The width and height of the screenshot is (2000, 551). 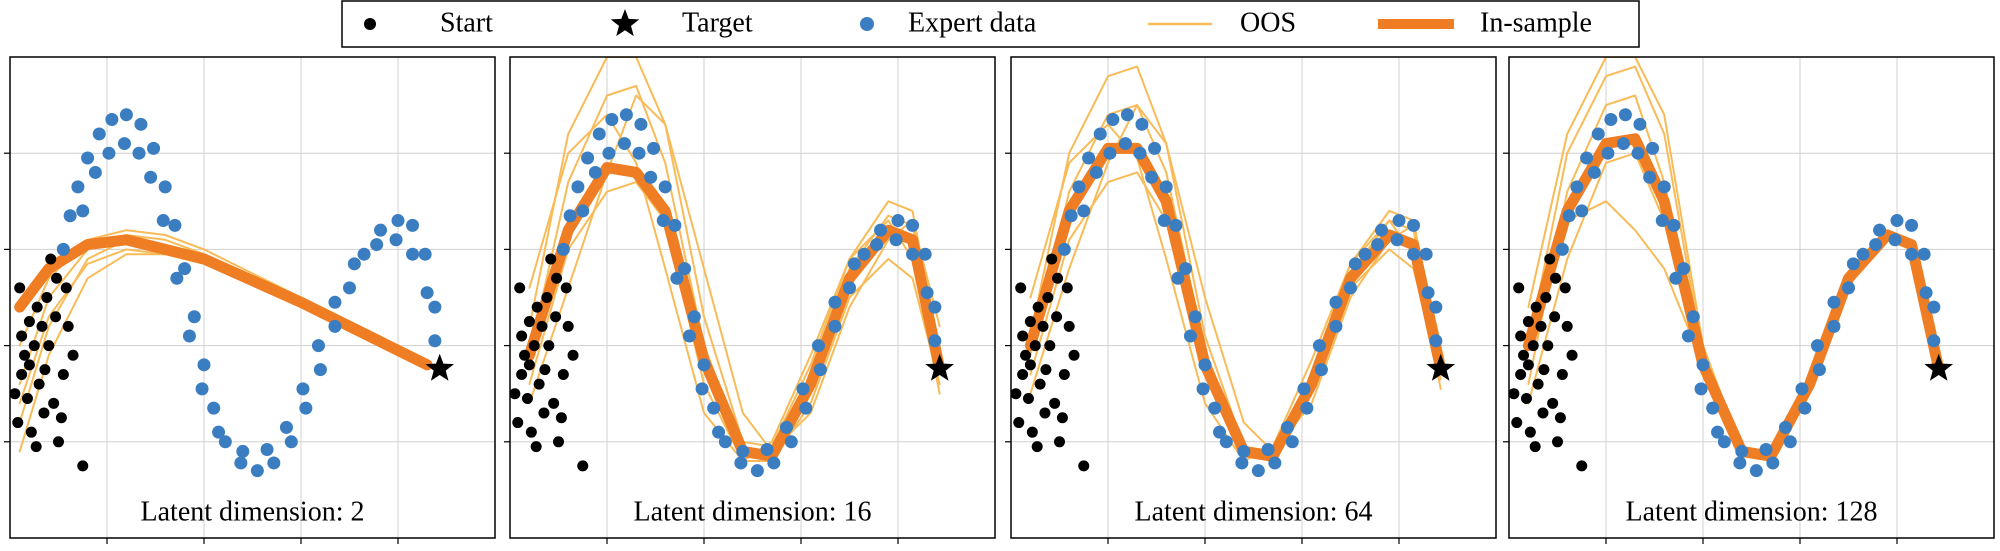 What do you see at coordinates (717, 22) in the screenshot?
I see `legend-label: Target` at bounding box center [717, 22].